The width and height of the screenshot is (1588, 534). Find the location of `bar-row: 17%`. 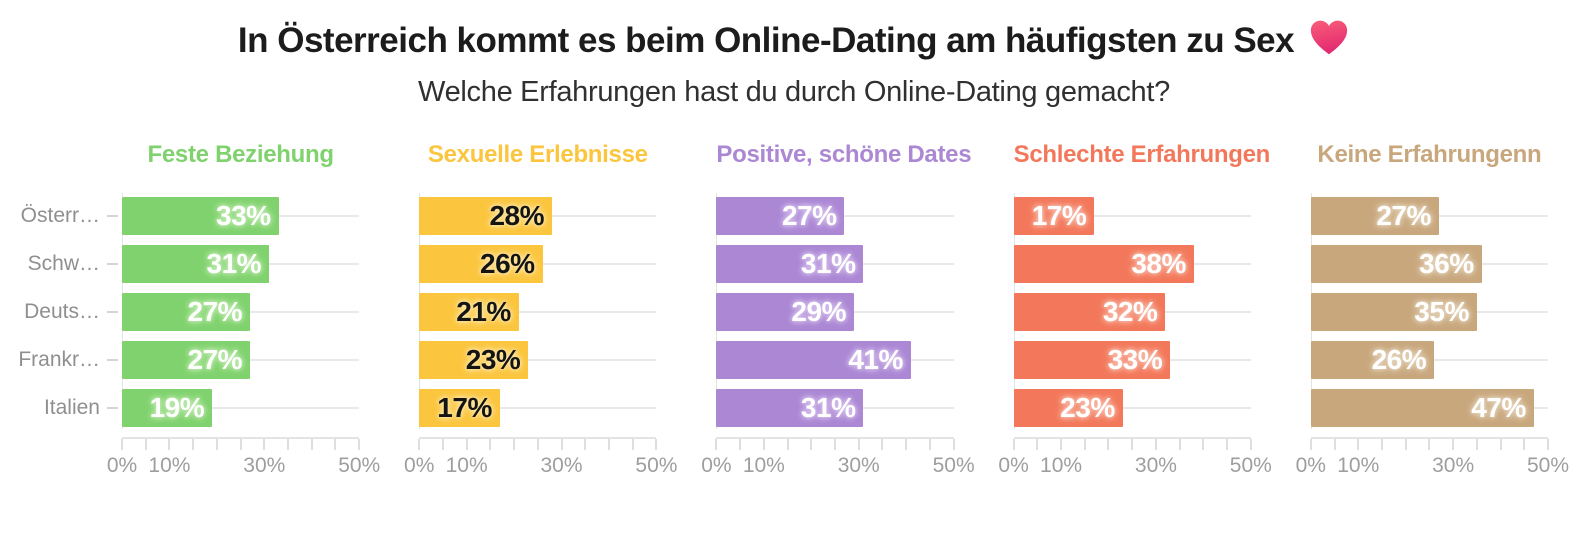

bar-row: 17% is located at coordinates (1132, 216).